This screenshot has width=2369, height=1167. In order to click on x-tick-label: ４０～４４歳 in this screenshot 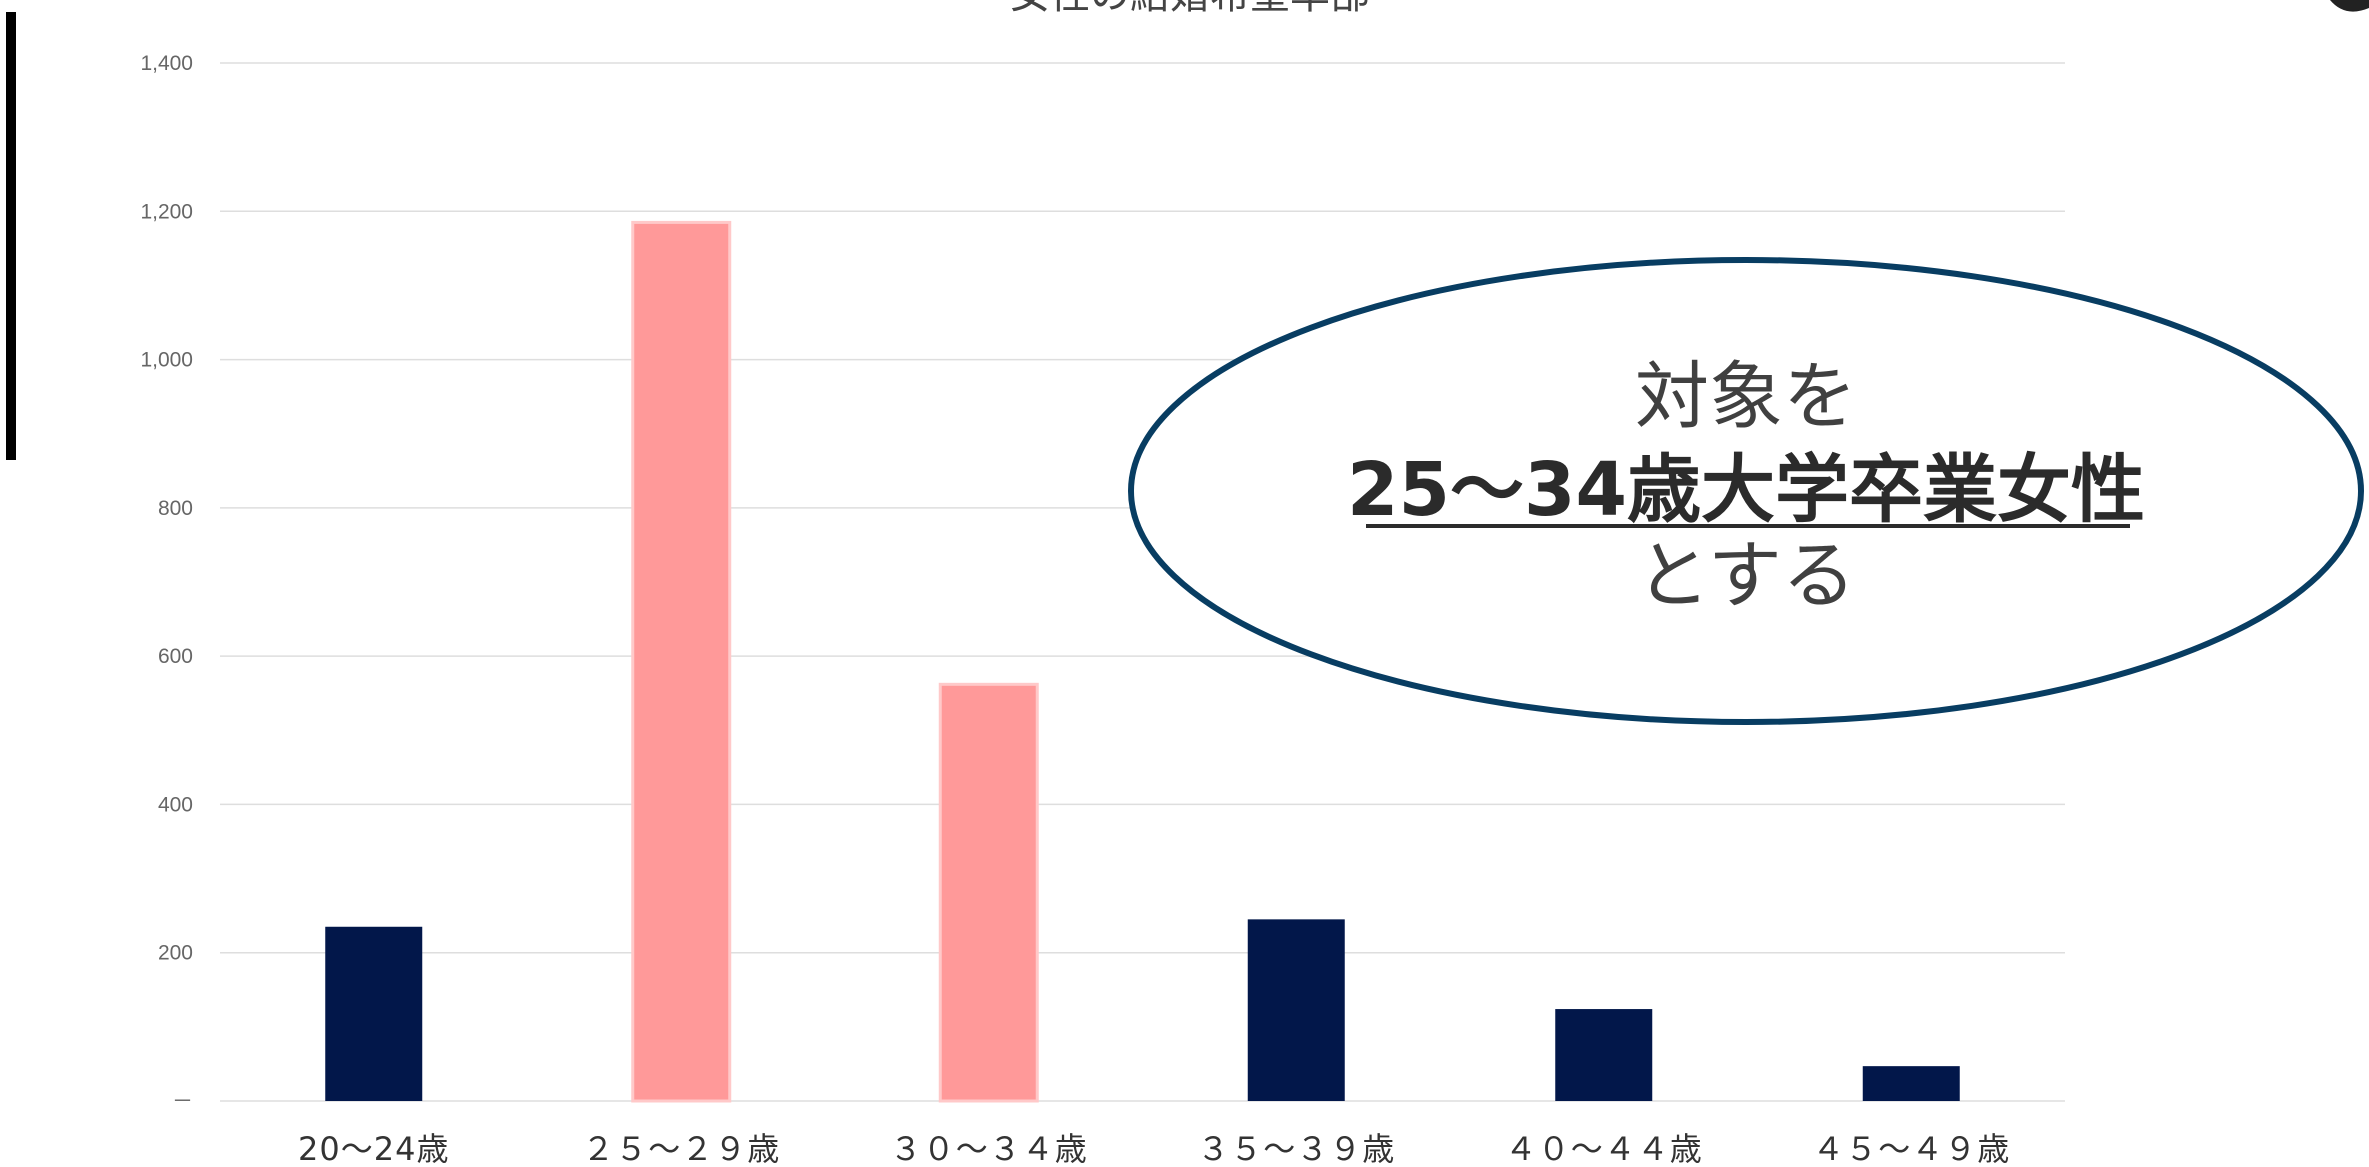, I will do `click(1604, 1148)`.